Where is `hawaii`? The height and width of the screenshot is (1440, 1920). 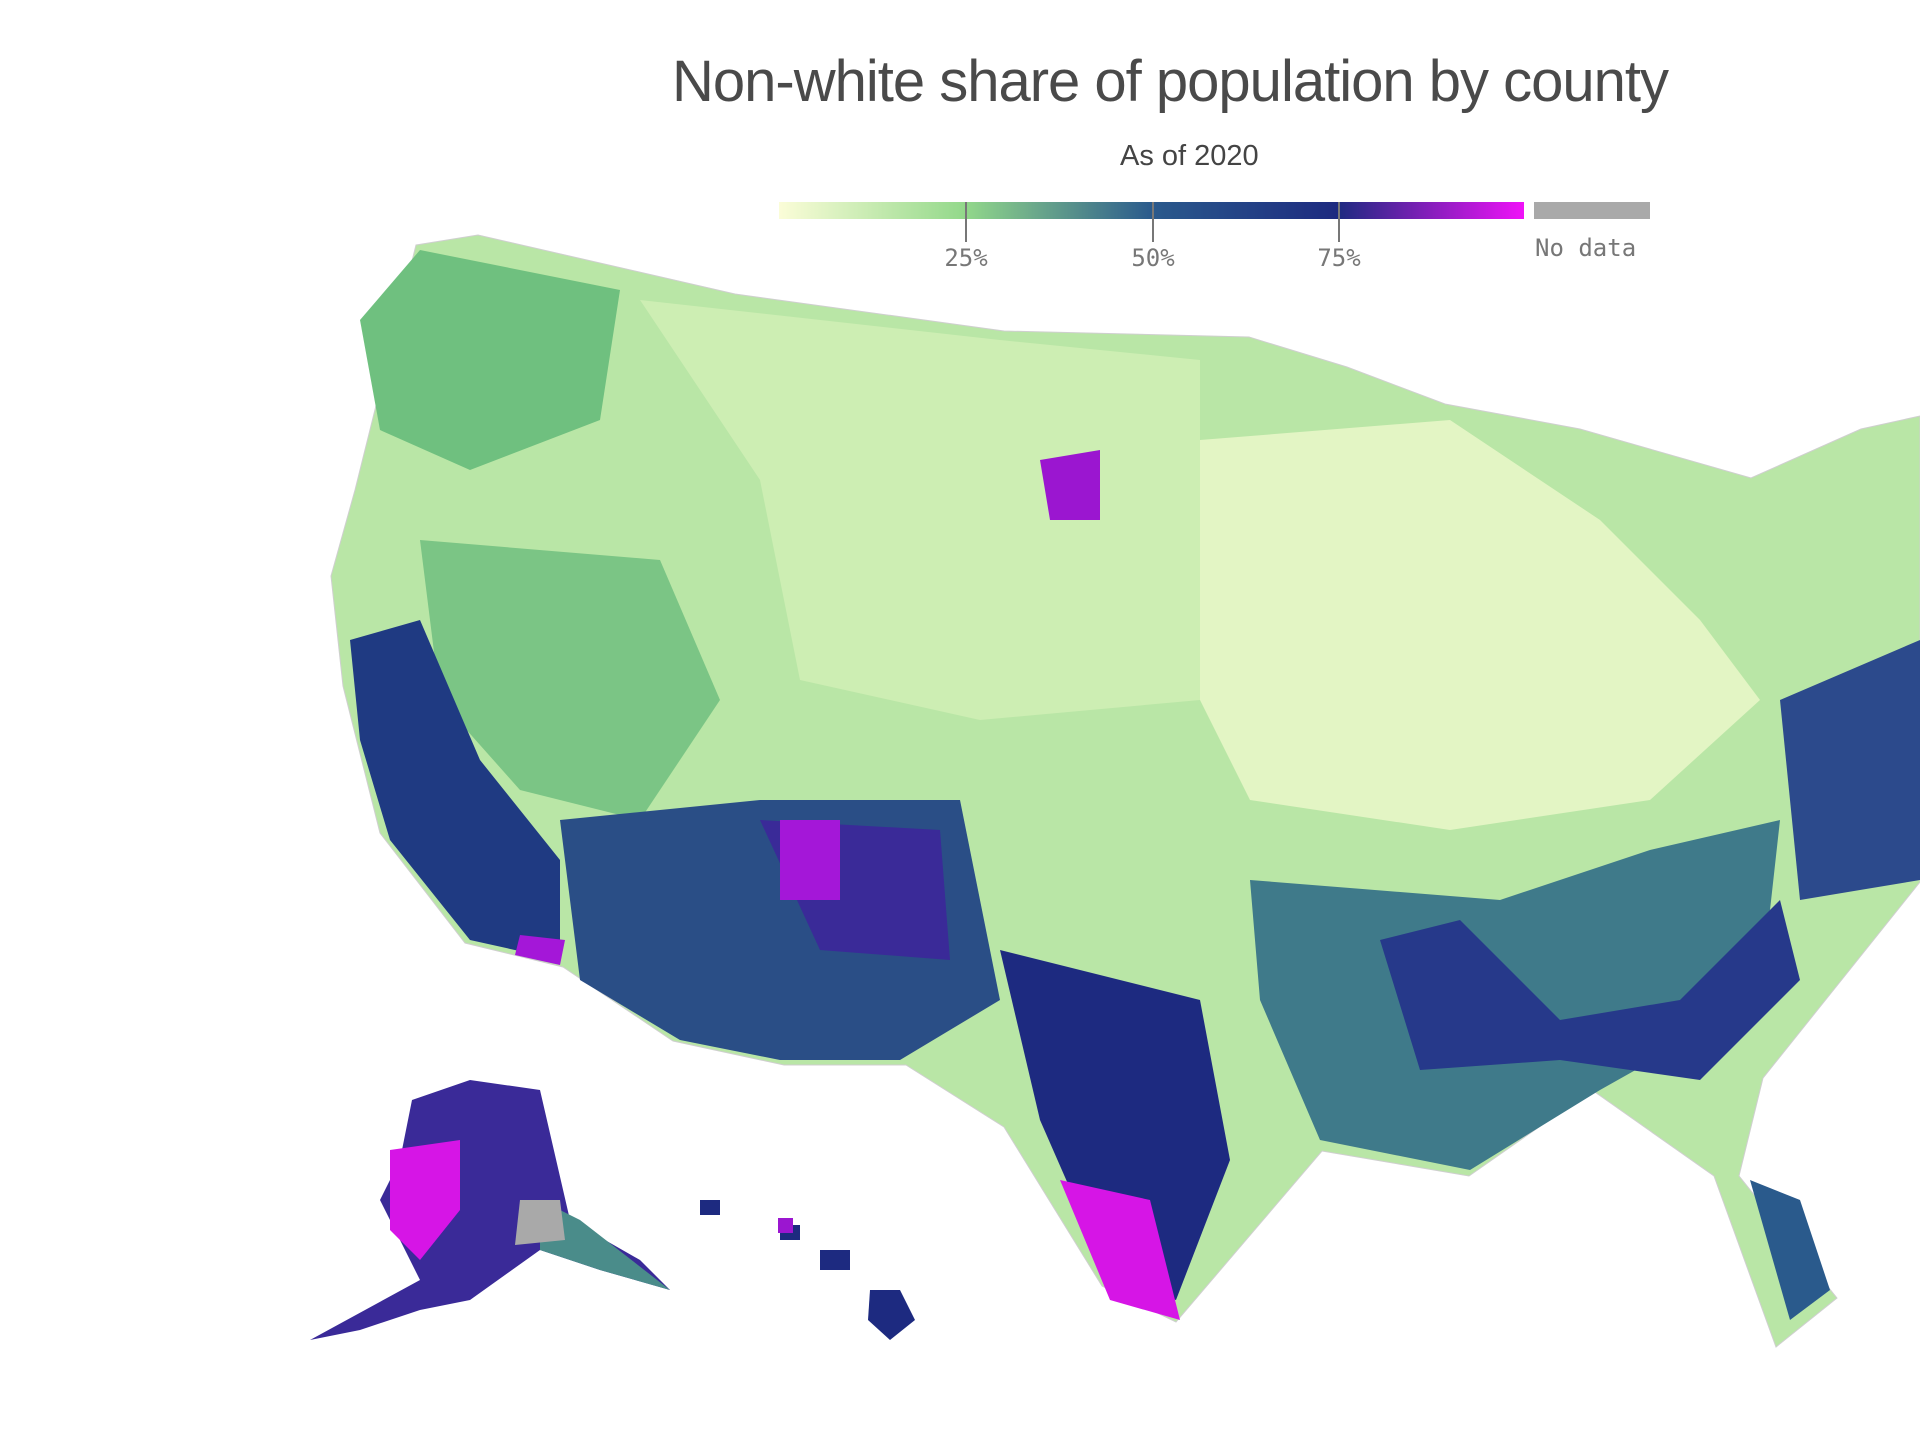
hawaii is located at coordinates (807, 1270).